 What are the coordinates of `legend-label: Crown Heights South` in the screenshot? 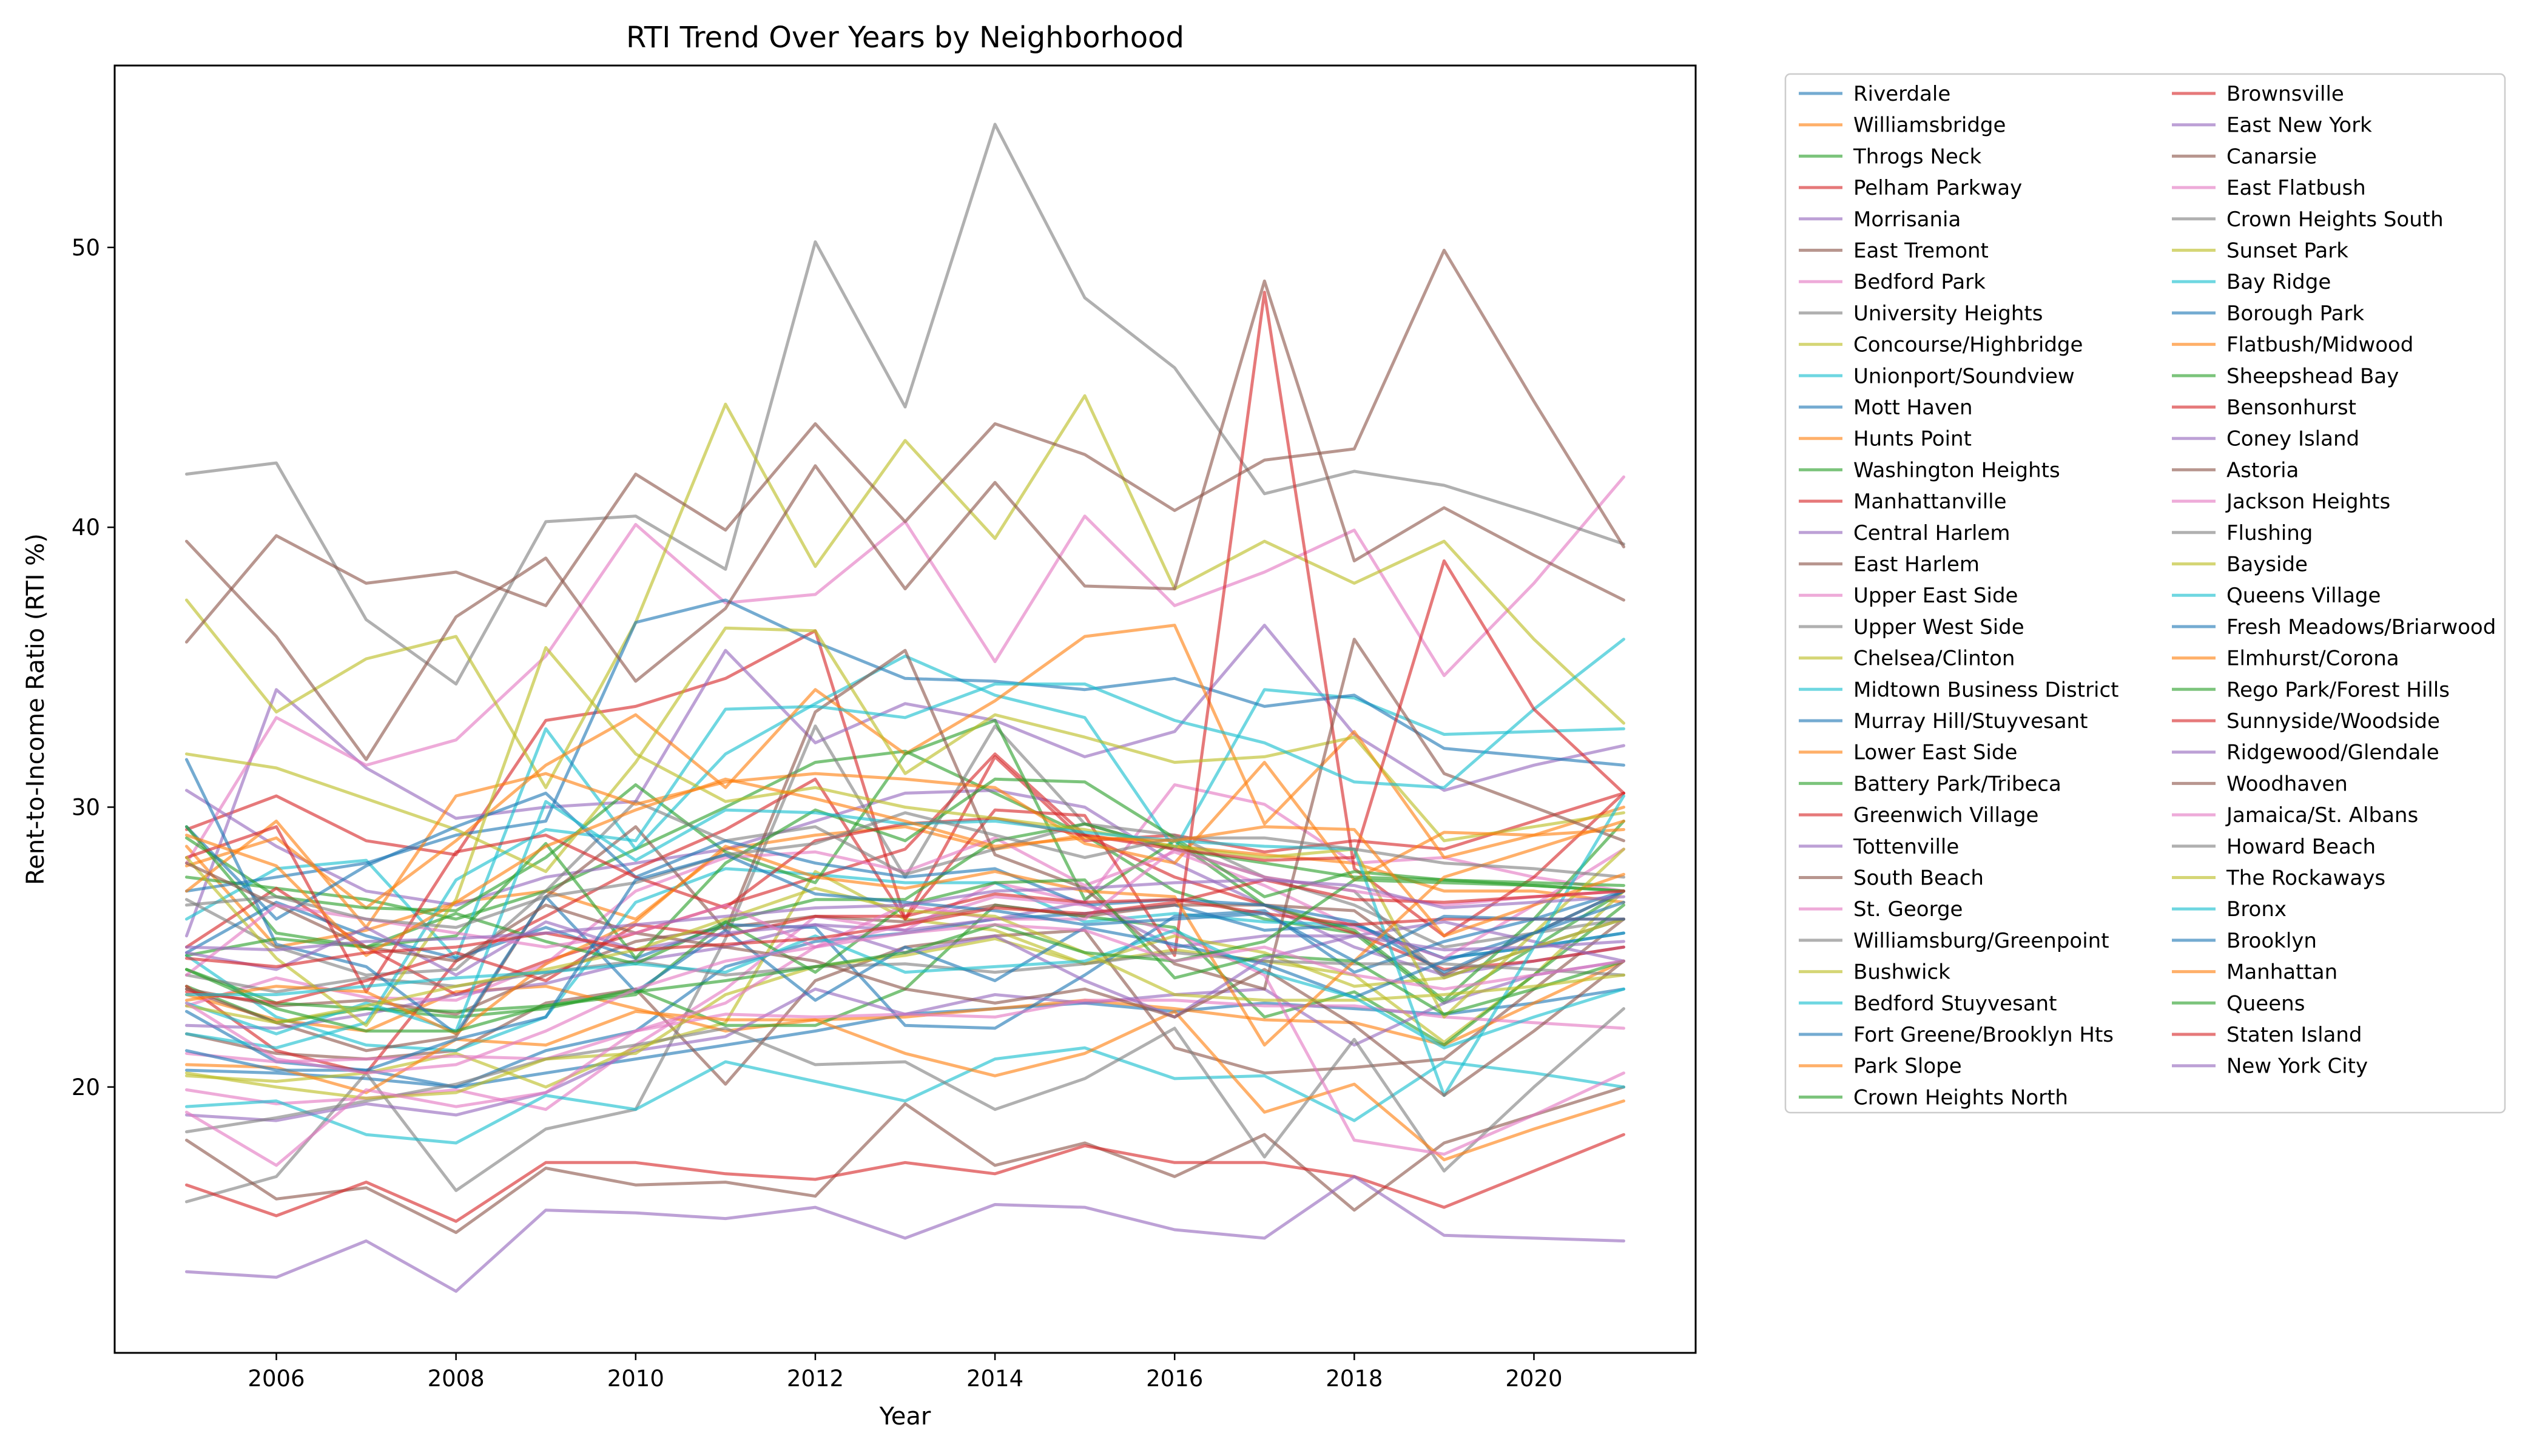 It's located at (2335, 219).